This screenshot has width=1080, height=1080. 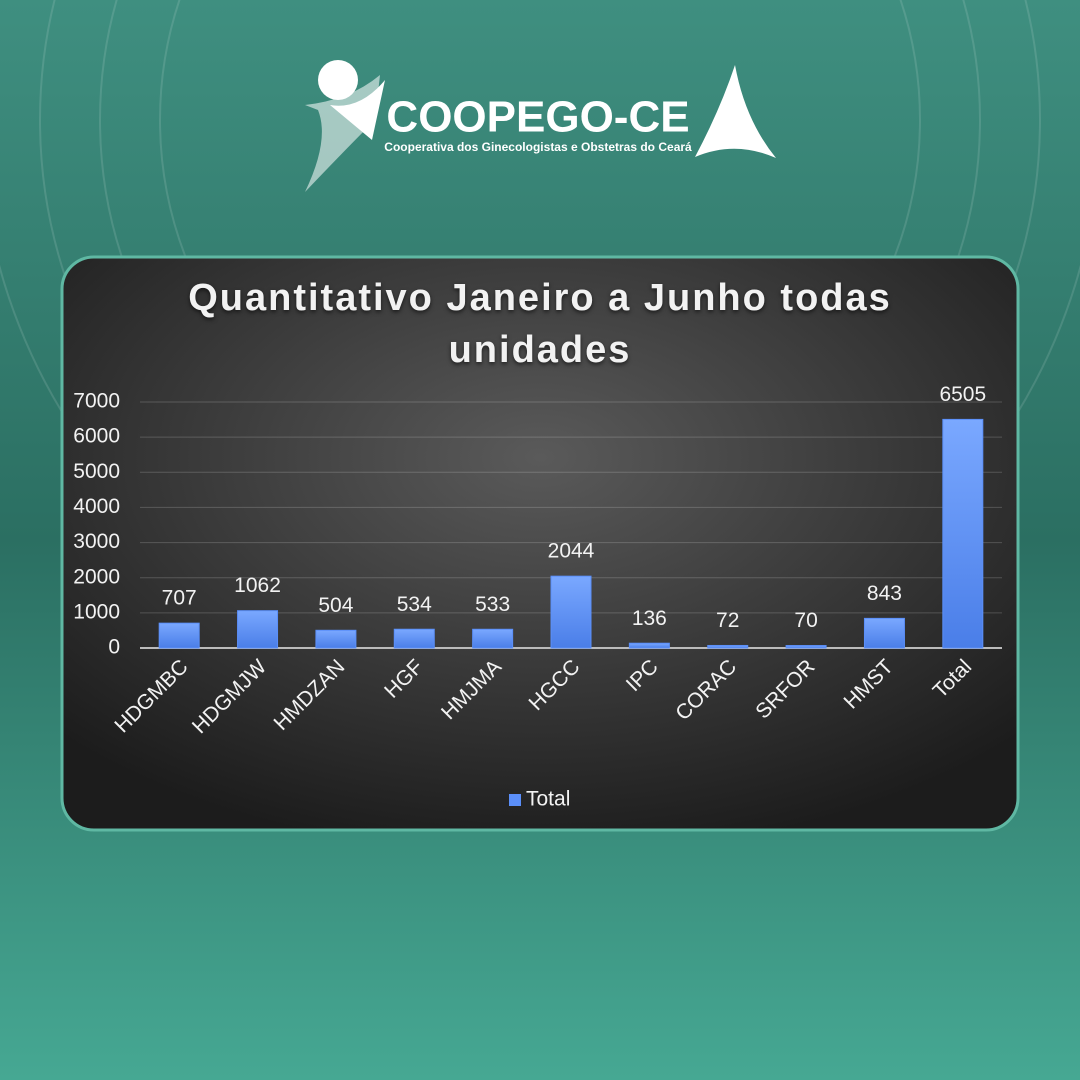 I want to click on y-tick-label: 4000, so click(x=96, y=506).